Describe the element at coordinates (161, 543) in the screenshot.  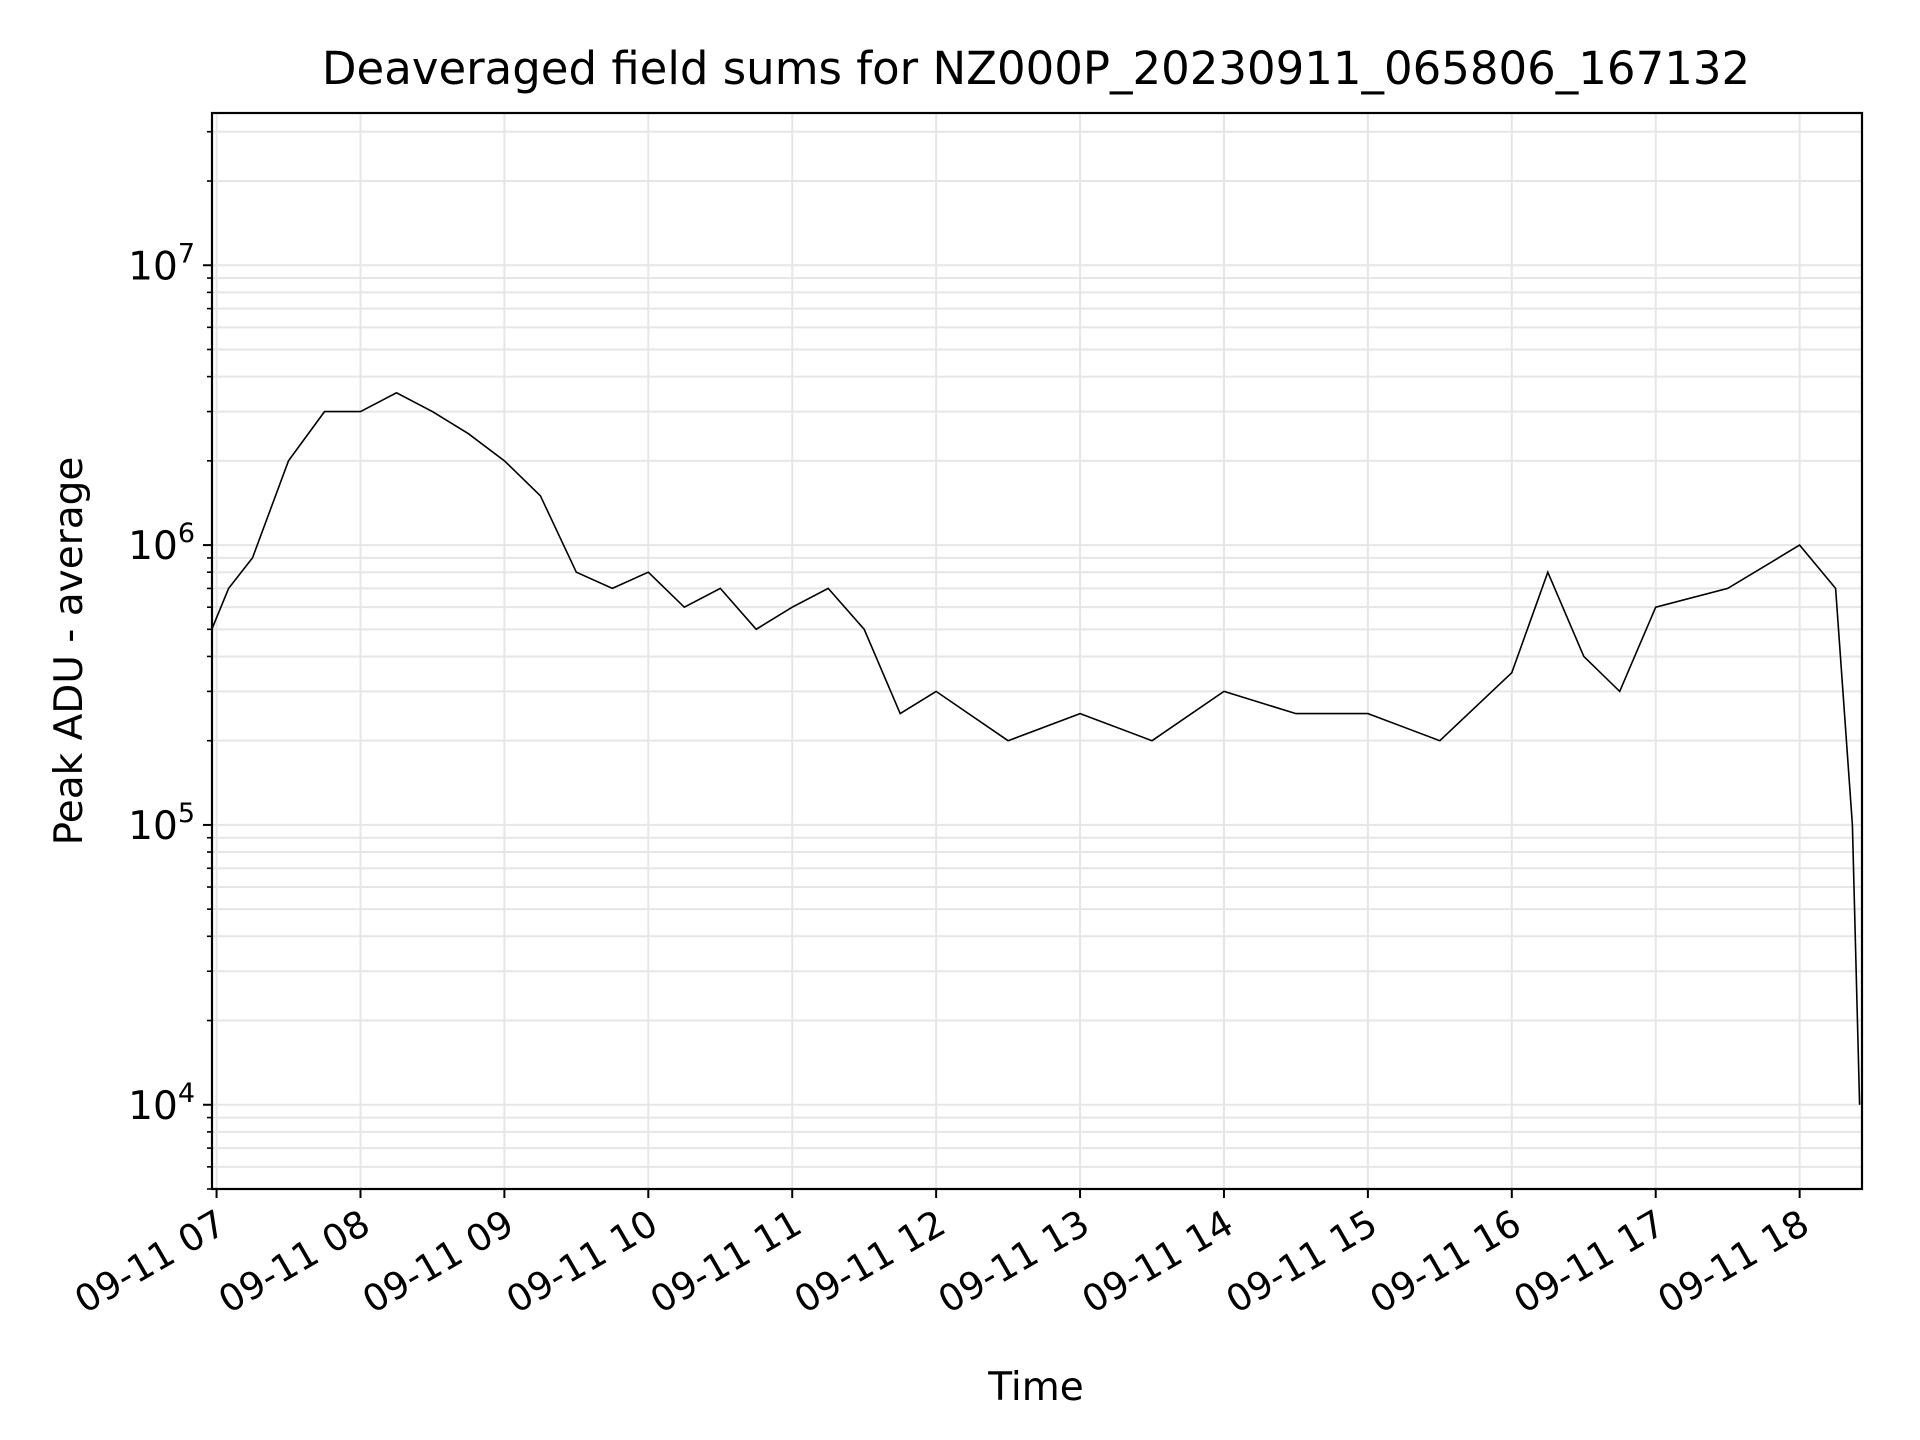
I see `y-tick-label: 10⁶` at that location.